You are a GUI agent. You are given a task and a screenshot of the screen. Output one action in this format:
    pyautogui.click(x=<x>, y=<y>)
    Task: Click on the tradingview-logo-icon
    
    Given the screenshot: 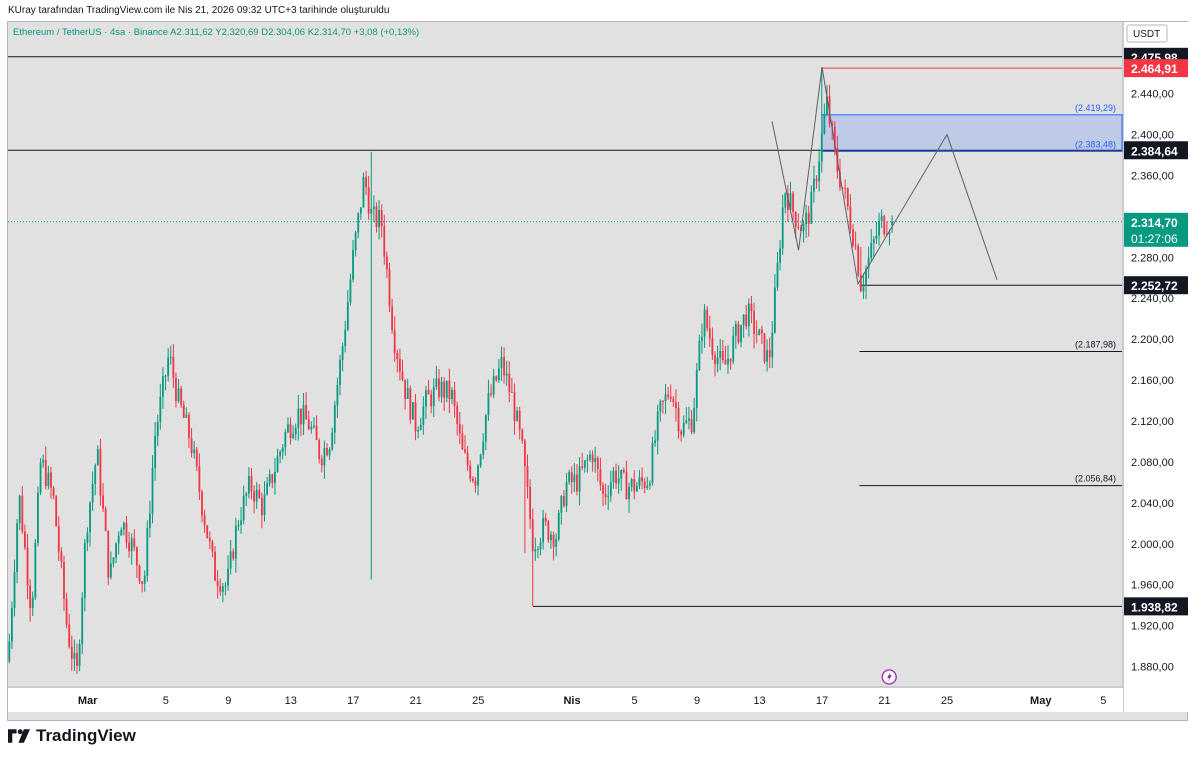 What is the action you would take?
    pyautogui.click(x=19, y=736)
    